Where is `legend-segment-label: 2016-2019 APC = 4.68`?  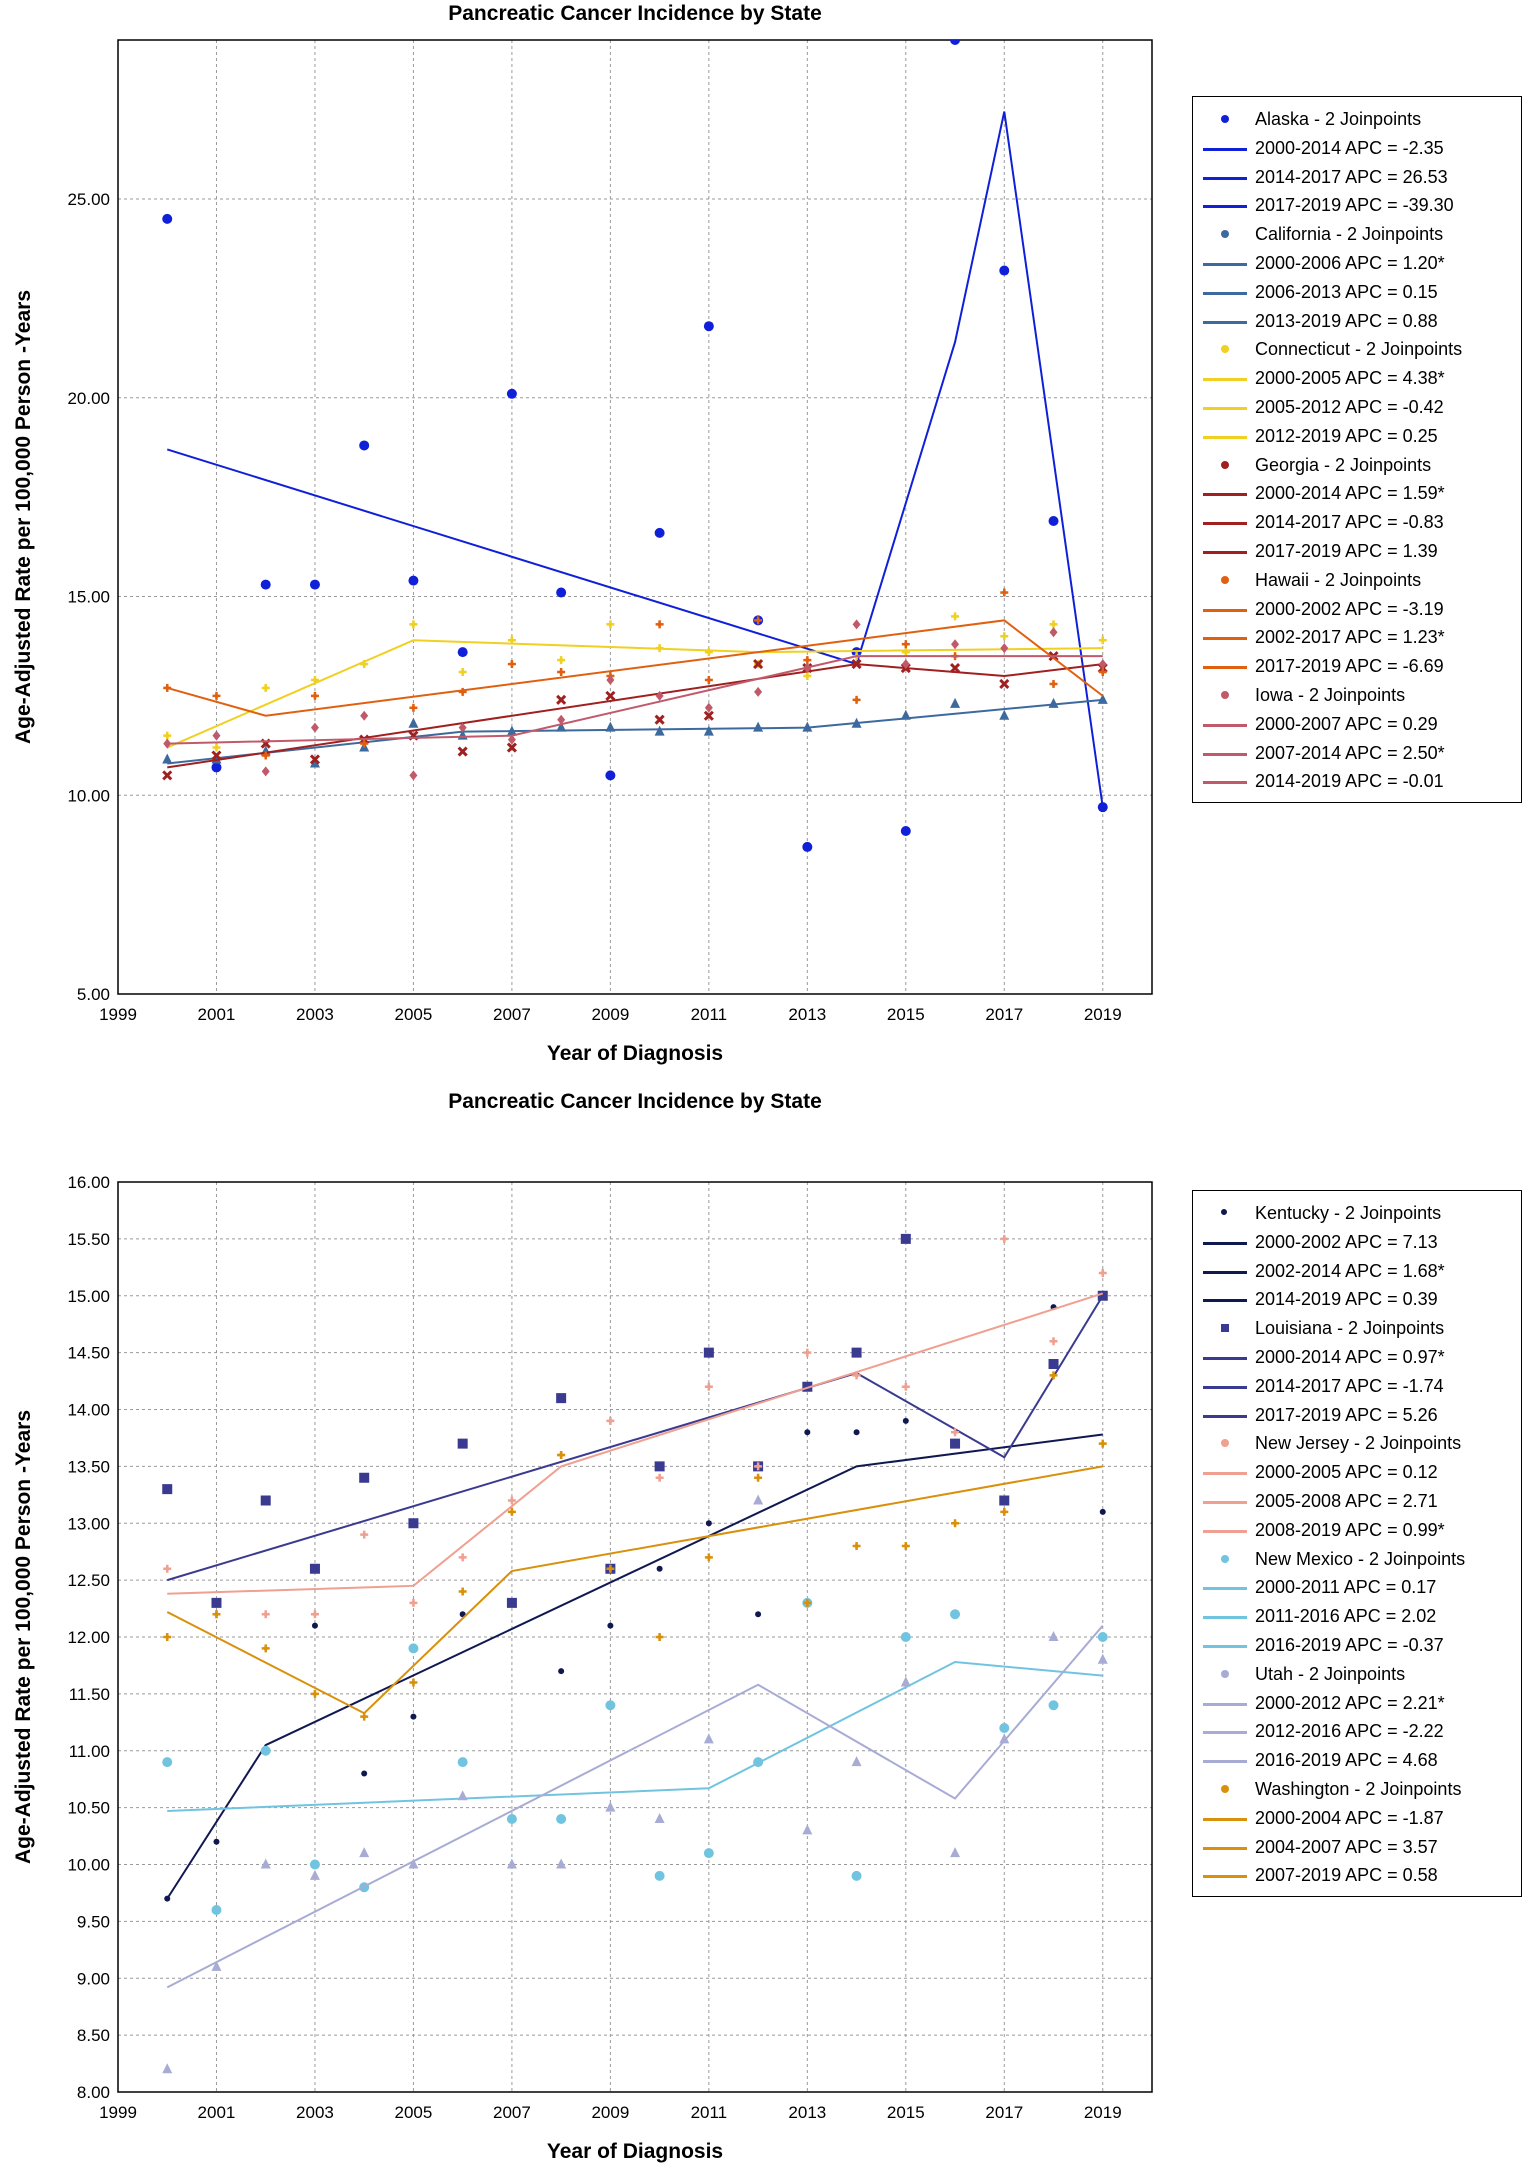 legend-segment-label: 2016-2019 APC = 4.68 is located at coordinates (1346, 1760).